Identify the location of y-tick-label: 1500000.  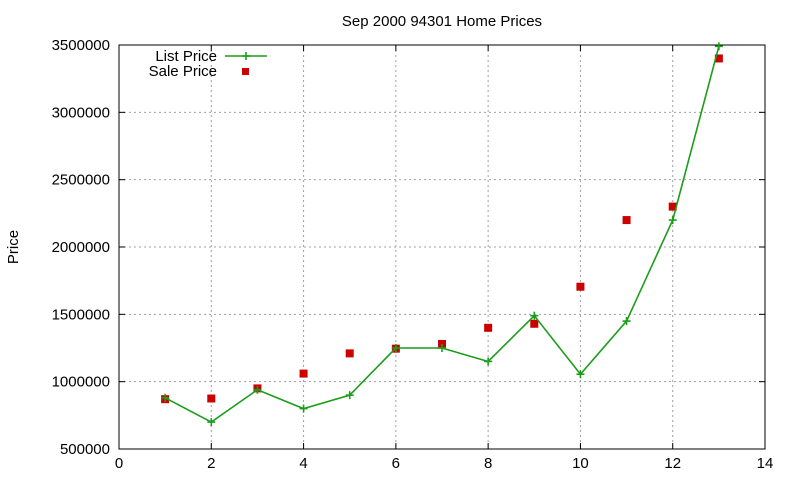
(81, 314).